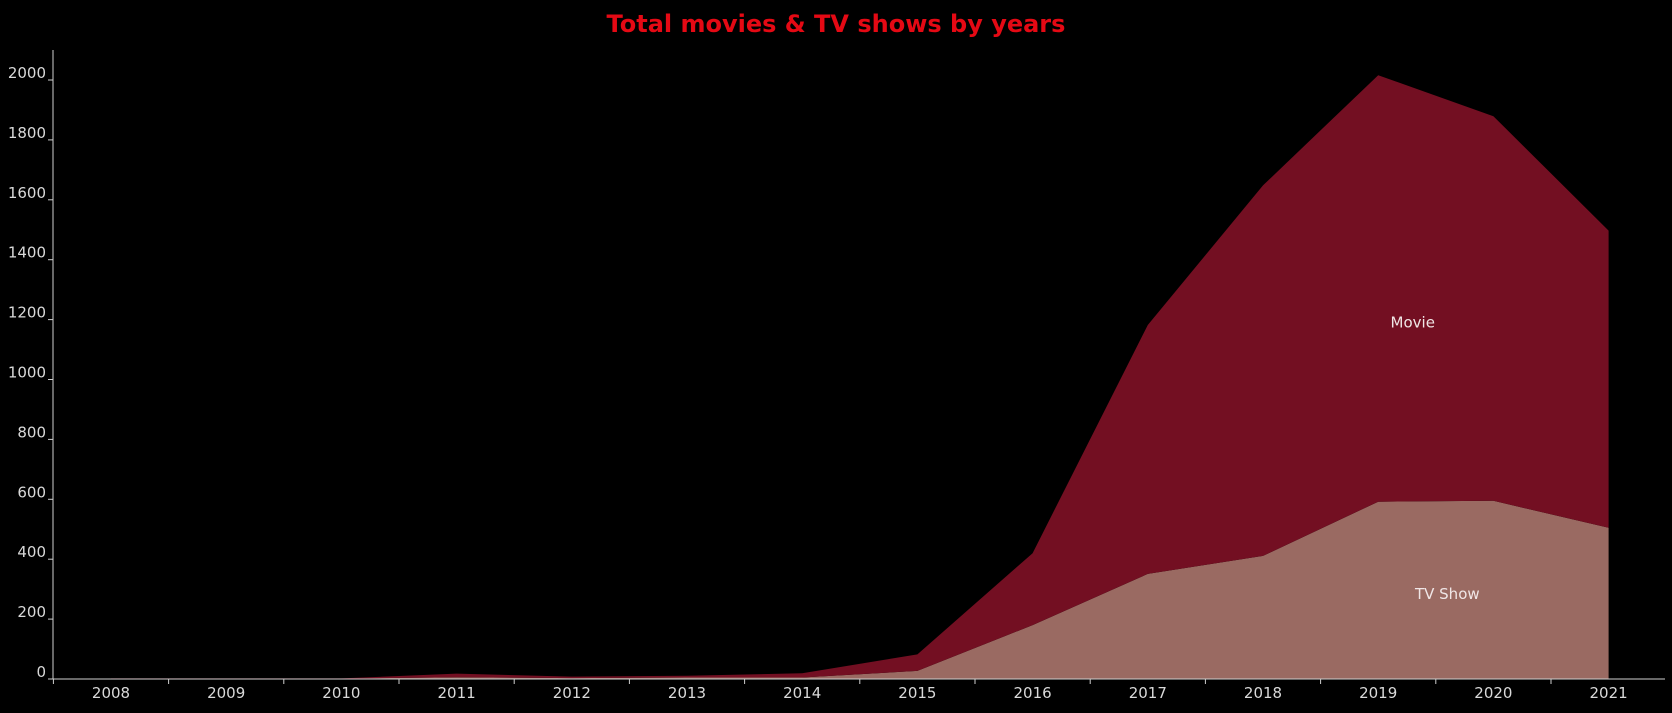  Describe the element at coordinates (27, 373) in the screenshot. I see `y-tick-label: 1000` at that location.